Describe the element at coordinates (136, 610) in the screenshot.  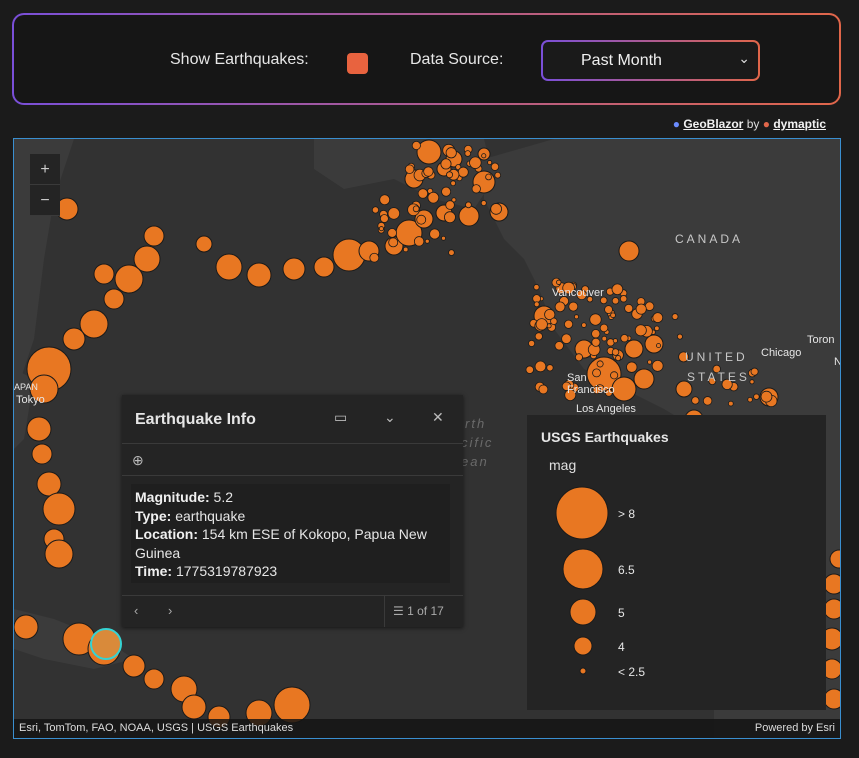
I see `previous-icon: ‹` at that location.